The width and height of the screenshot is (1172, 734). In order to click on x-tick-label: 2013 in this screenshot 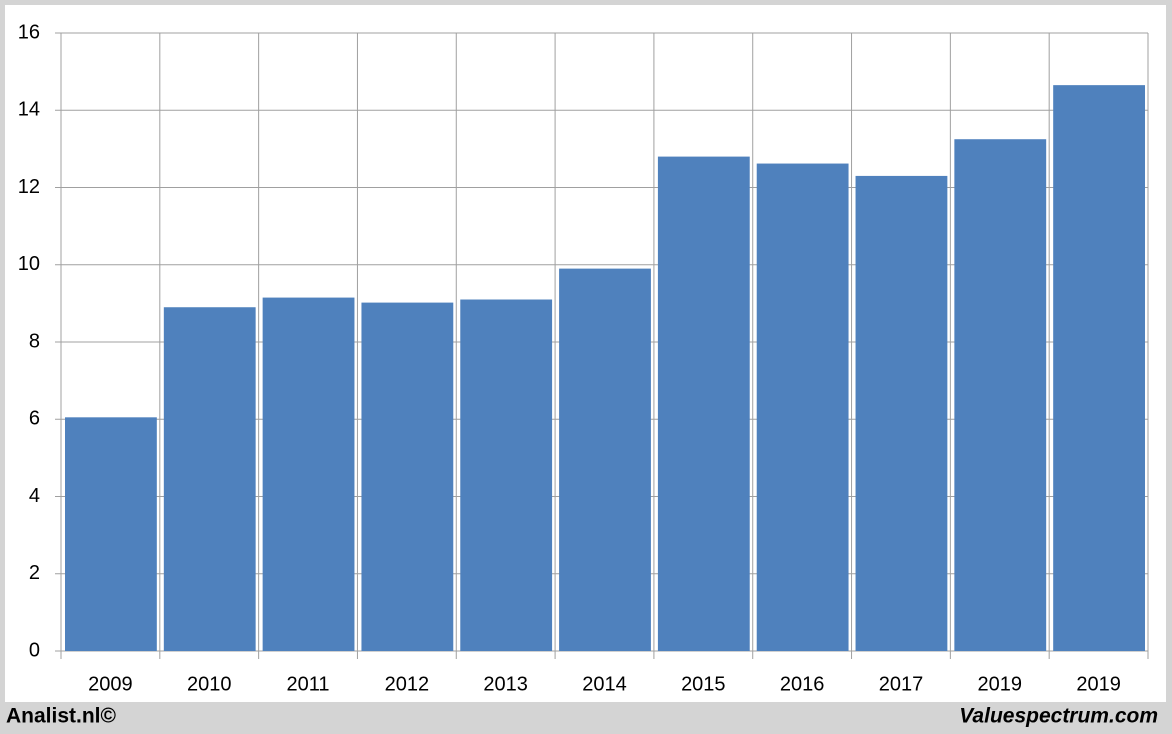, I will do `click(505, 684)`.